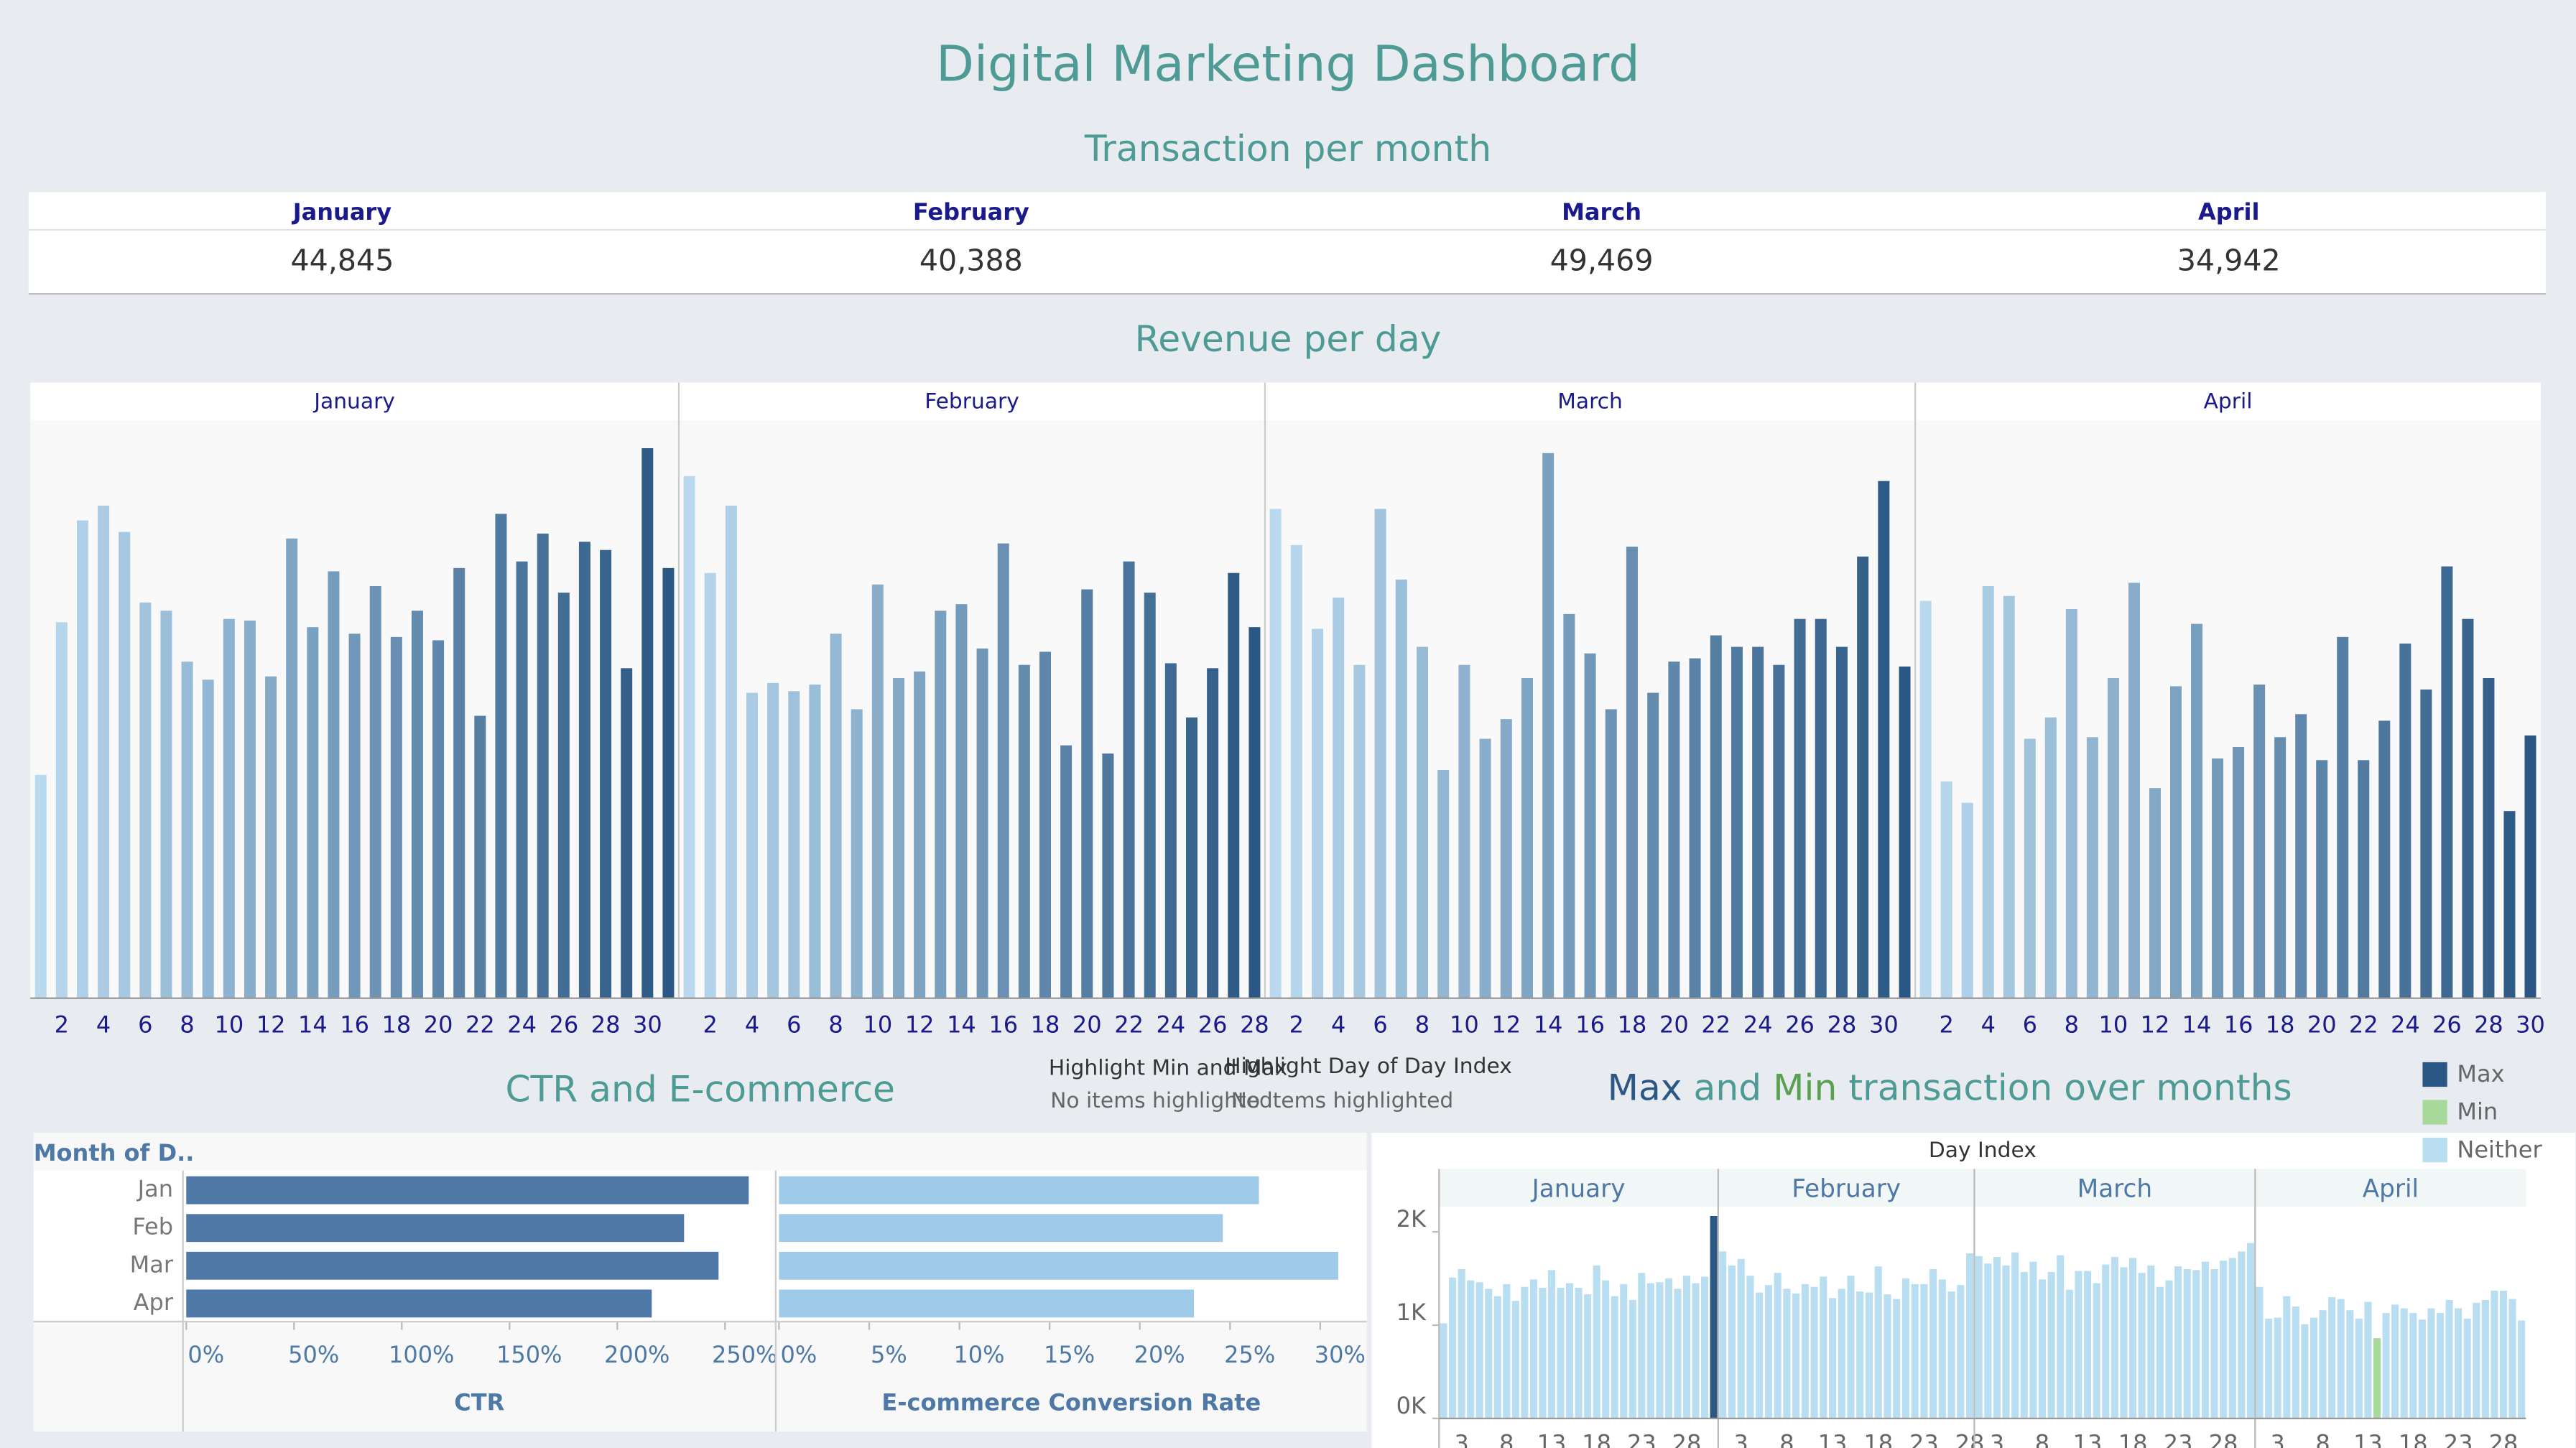 The height and width of the screenshot is (1448, 2576). Describe the element at coordinates (1170, 1025) in the screenshot. I see `x-tick-label: 24` at that location.